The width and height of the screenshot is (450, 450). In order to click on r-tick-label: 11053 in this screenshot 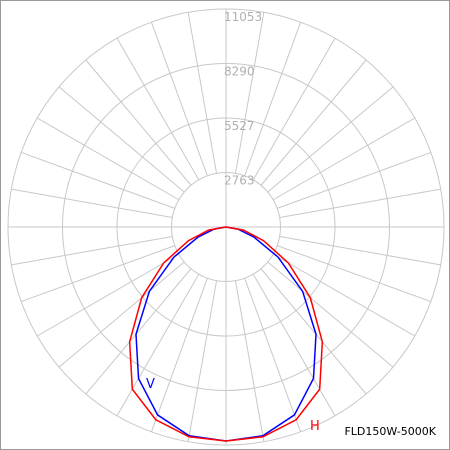, I will do `click(243, 17)`.